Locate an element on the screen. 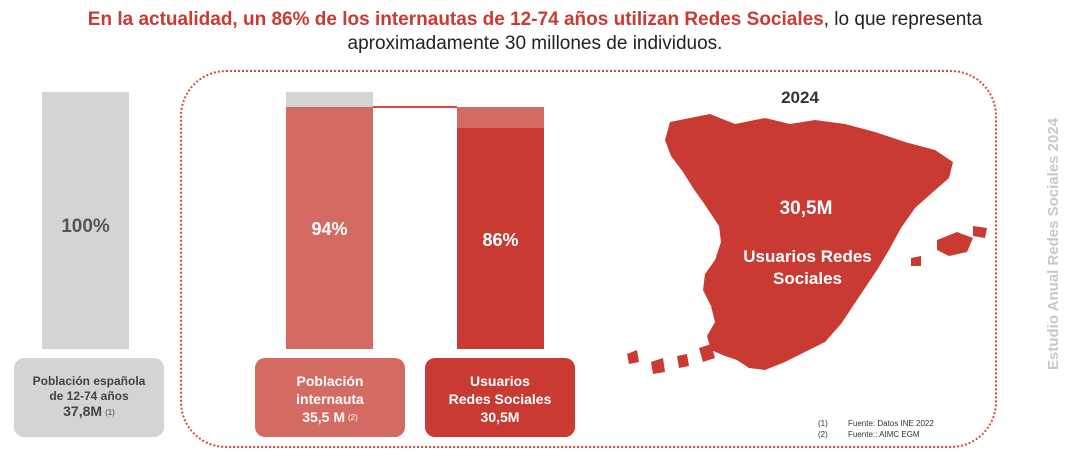 The width and height of the screenshot is (1070, 460). card-internet-line1: Población is located at coordinates (330, 381).